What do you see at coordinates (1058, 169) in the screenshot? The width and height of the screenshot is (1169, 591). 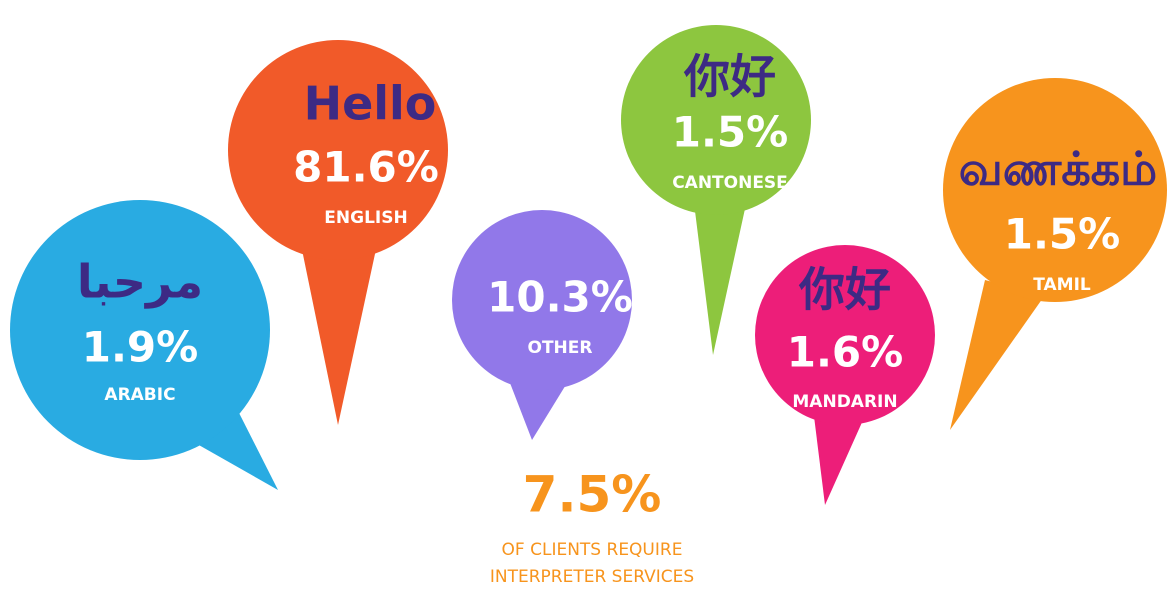 I see `greeting: வணக்கம்` at bounding box center [1058, 169].